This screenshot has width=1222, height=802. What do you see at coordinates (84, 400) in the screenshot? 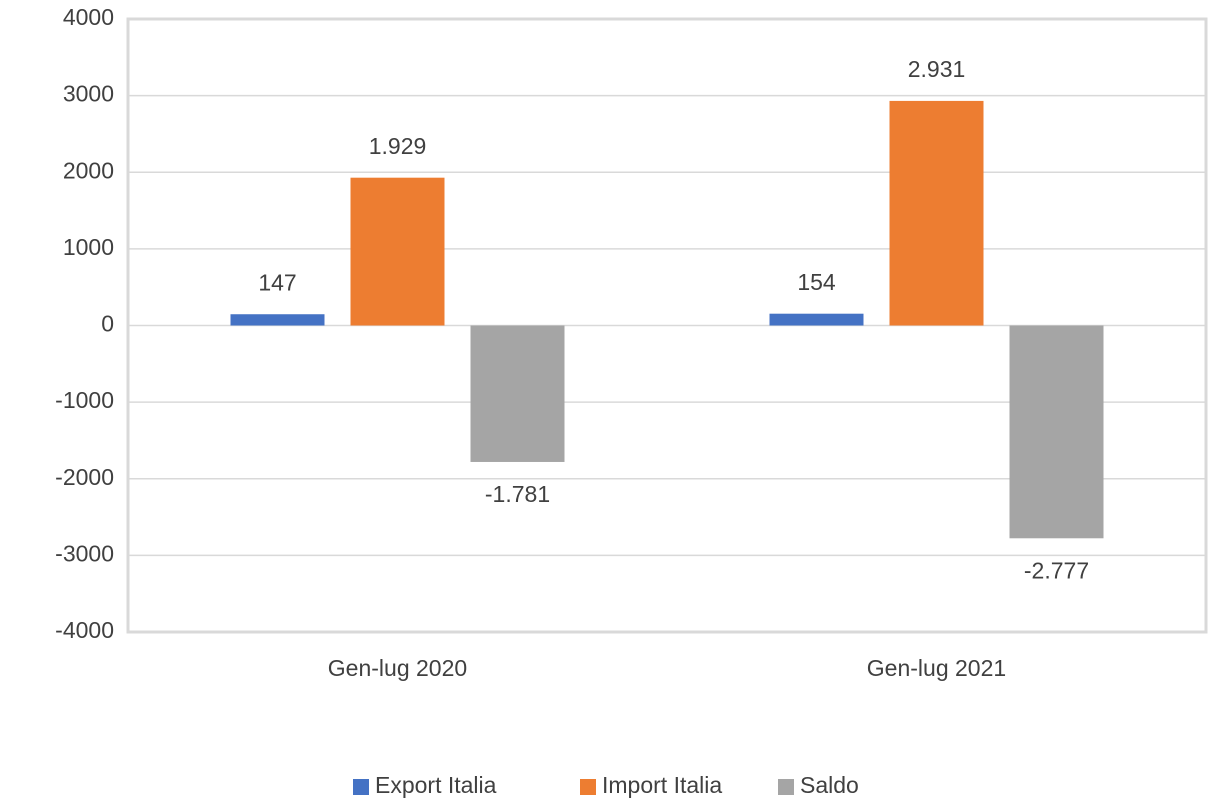
I see `y-tick-label: -1000` at bounding box center [84, 400].